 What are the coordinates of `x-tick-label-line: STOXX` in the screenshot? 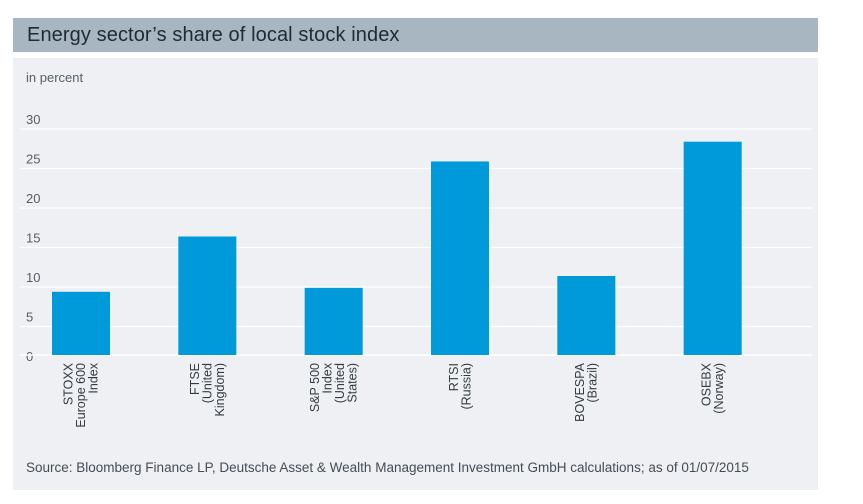 It's located at (69, 383).